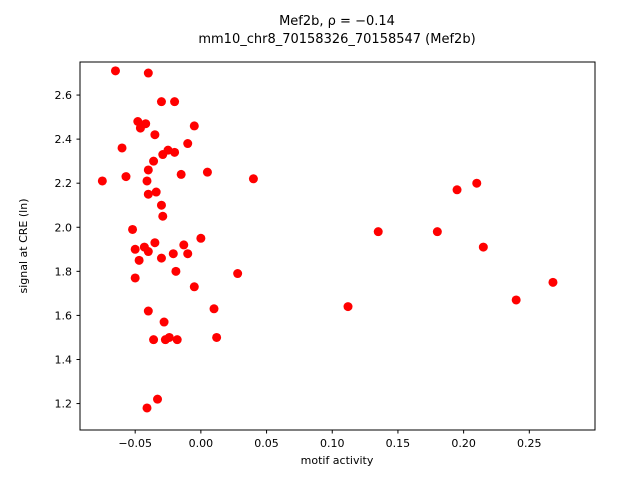 The width and height of the screenshot is (640, 480). Describe the element at coordinates (337, 21) in the screenshot. I see `chart-title: Mef2b, ρ = −0.14` at that location.